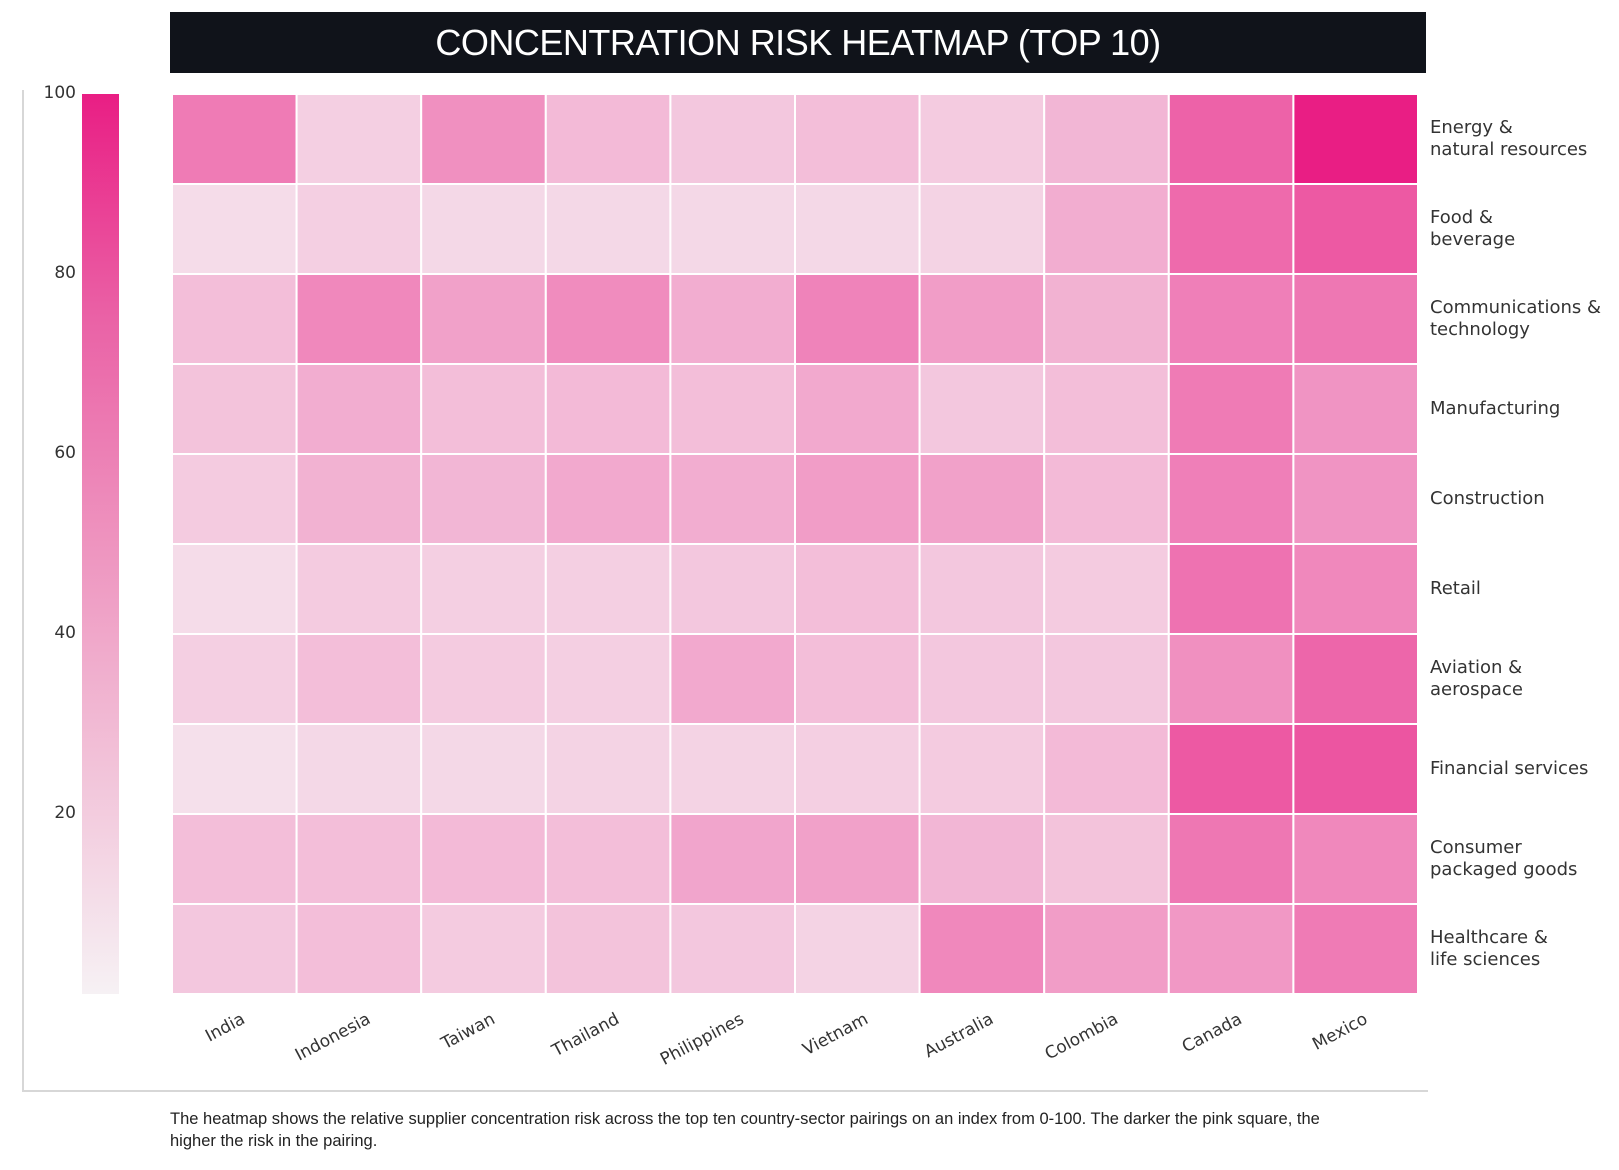  I want to click on row-label-line: Communications &, so click(1516, 307).